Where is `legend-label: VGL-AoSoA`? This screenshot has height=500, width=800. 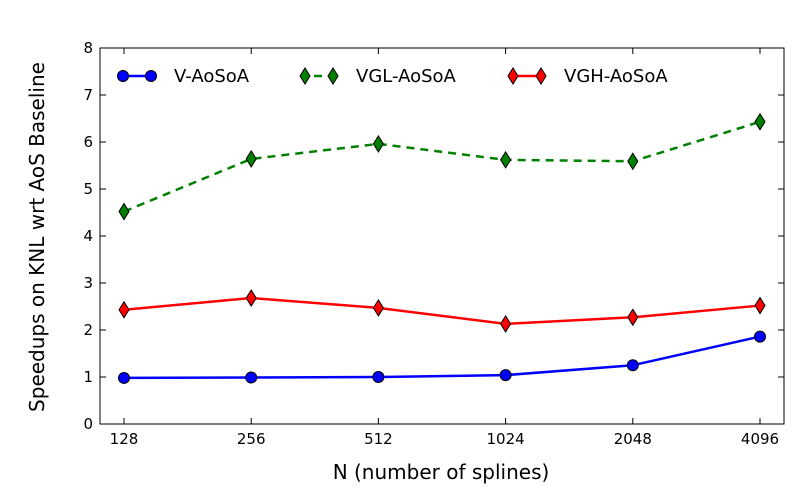 legend-label: VGL-AoSoA is located at coordinates (406, 76).